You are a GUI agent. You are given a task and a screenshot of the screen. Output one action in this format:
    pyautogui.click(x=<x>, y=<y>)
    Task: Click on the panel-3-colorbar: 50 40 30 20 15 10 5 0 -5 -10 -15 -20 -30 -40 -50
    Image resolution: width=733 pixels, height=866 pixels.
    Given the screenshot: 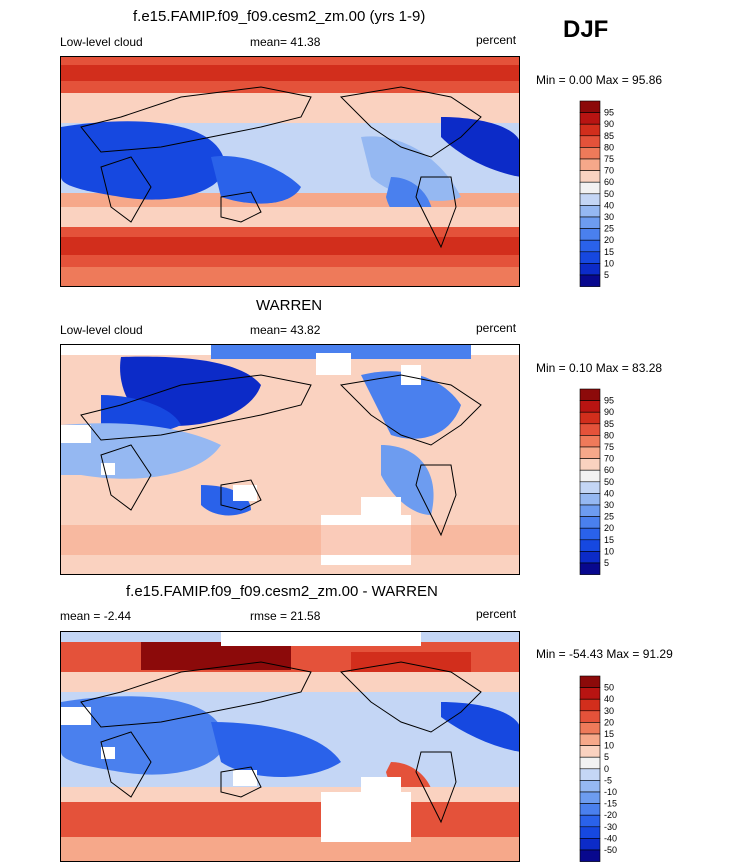 What is the action you would take?
    pyautogui.click(x=609, y=768)
    